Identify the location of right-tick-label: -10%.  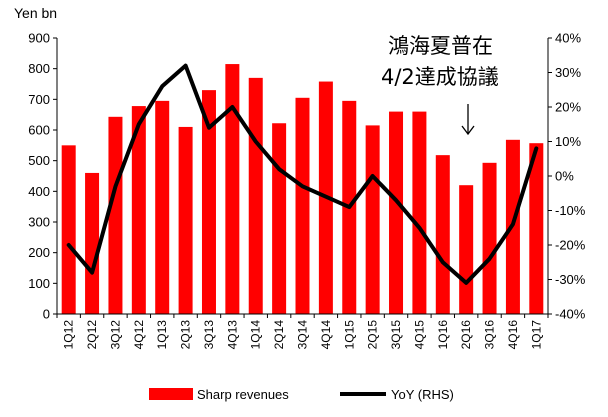
(570, 210).